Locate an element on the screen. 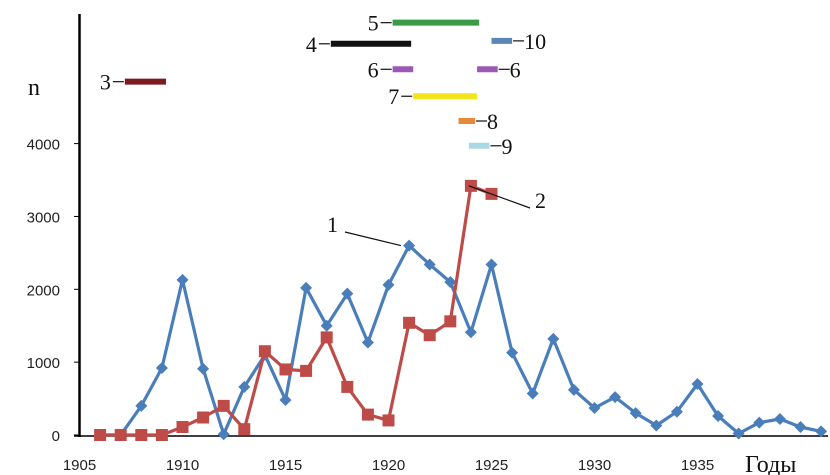 This screenshot has height=475, width=830. x-tick-label: 1920 is located at coordinates (388, 465).